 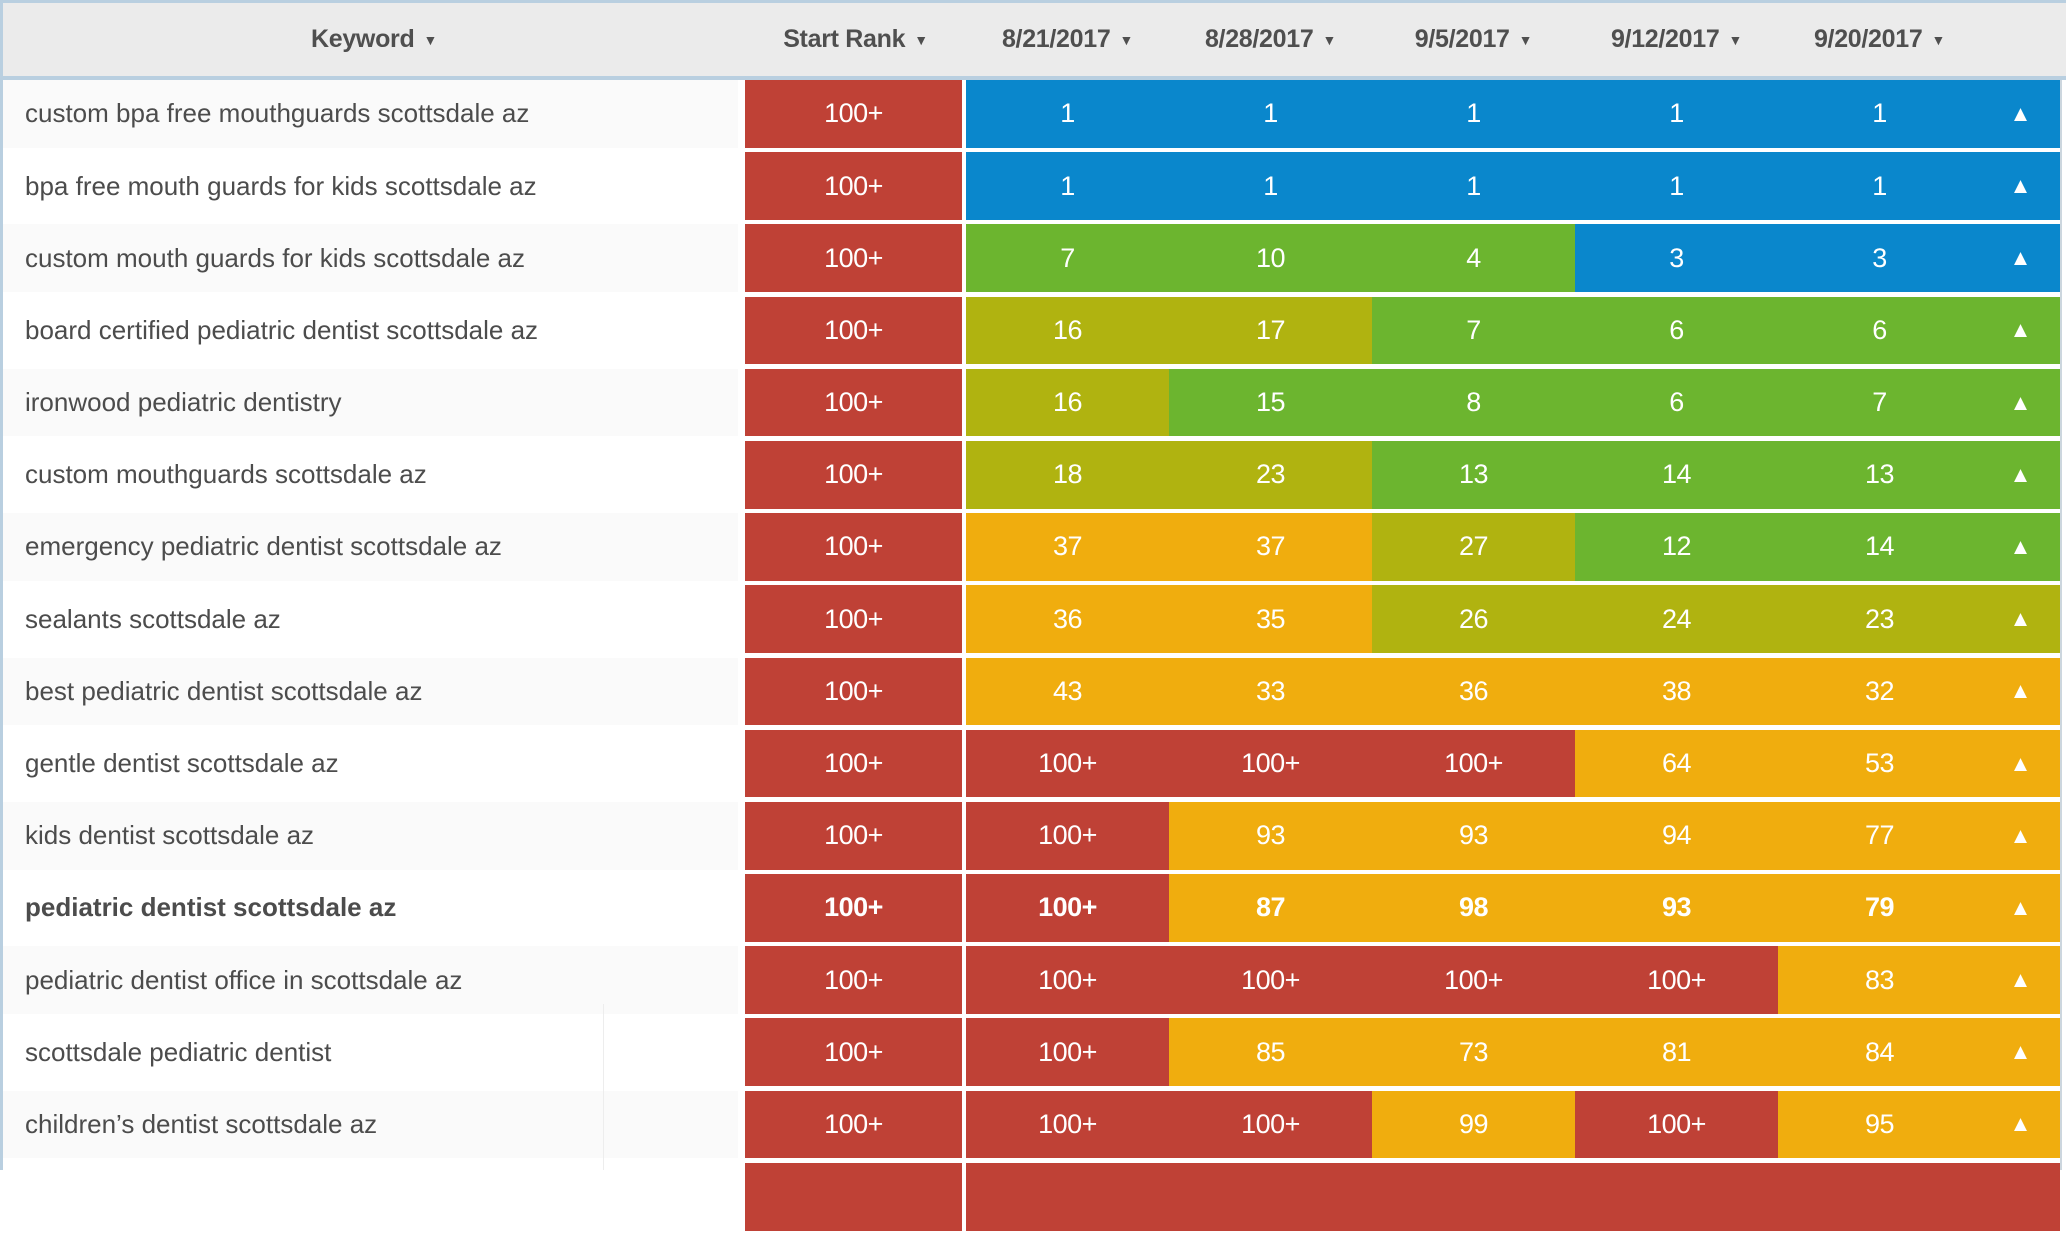 What do you see at coordinates (370, 908) in the screenshot?
I see `keyword-cell: pediatric dentist scottsdale az` at bounding box center [370, 908].